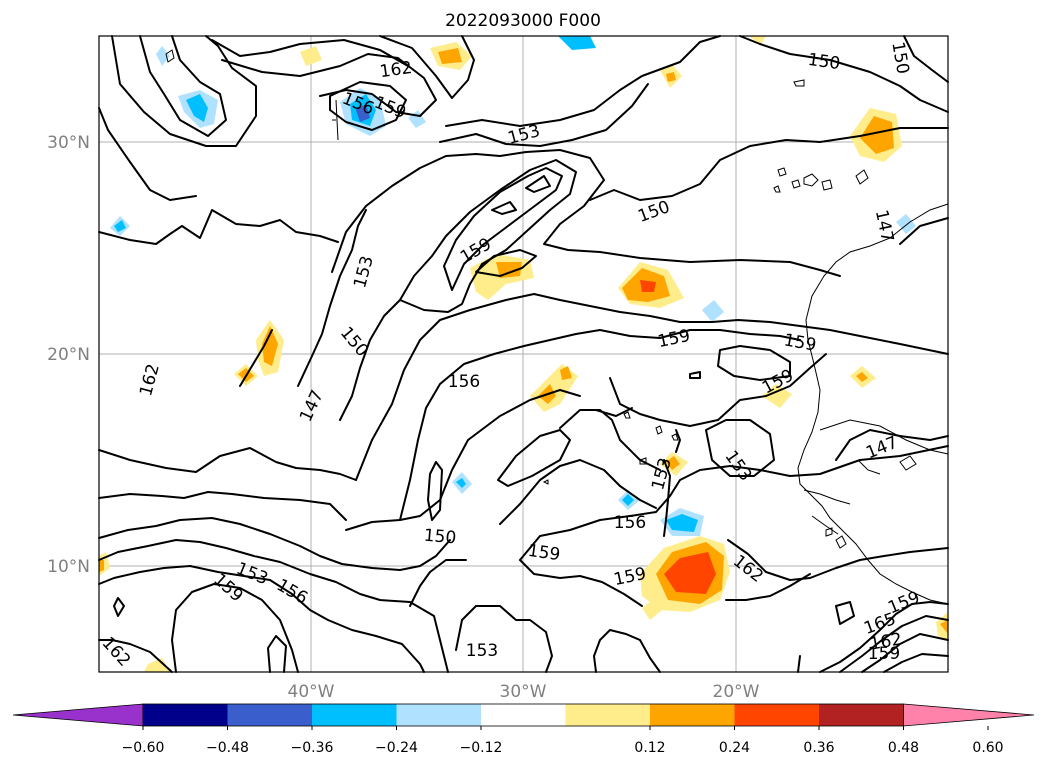 This screenshot has height=765, width=1047. I want to click on figure-title: 2022093000 F000, so click(523, 21).